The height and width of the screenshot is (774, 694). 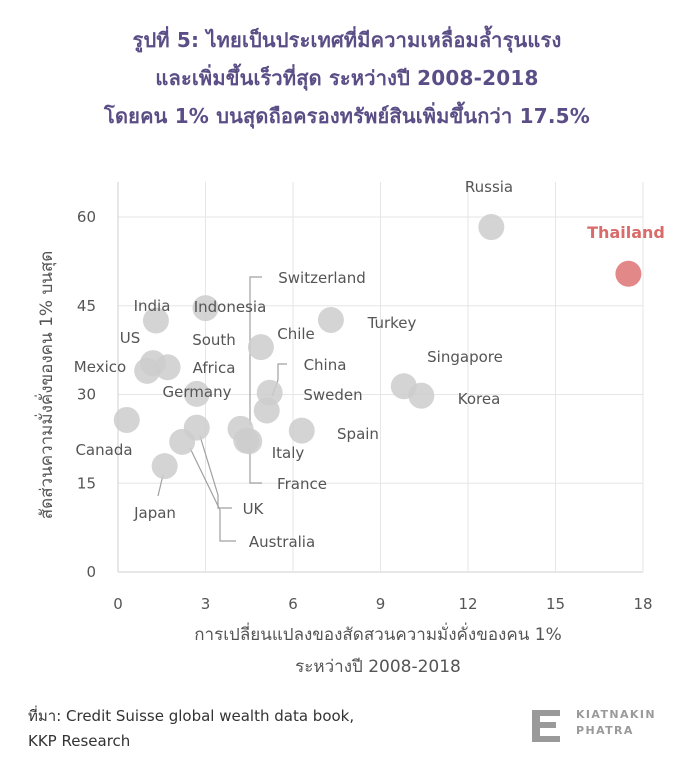 What do you see at coordinates (392, 323) in the screenshot?
I see `point-label-turkey: Turkey` at bounding box center [392, 323].